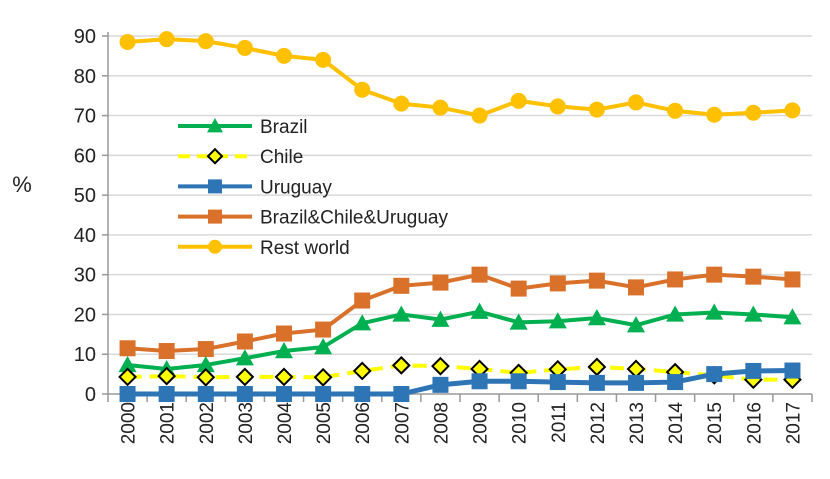 Image resolution: width=830 pixels, height=479 pixels. I want to click on legend-item: Chile, so click(240, 157).